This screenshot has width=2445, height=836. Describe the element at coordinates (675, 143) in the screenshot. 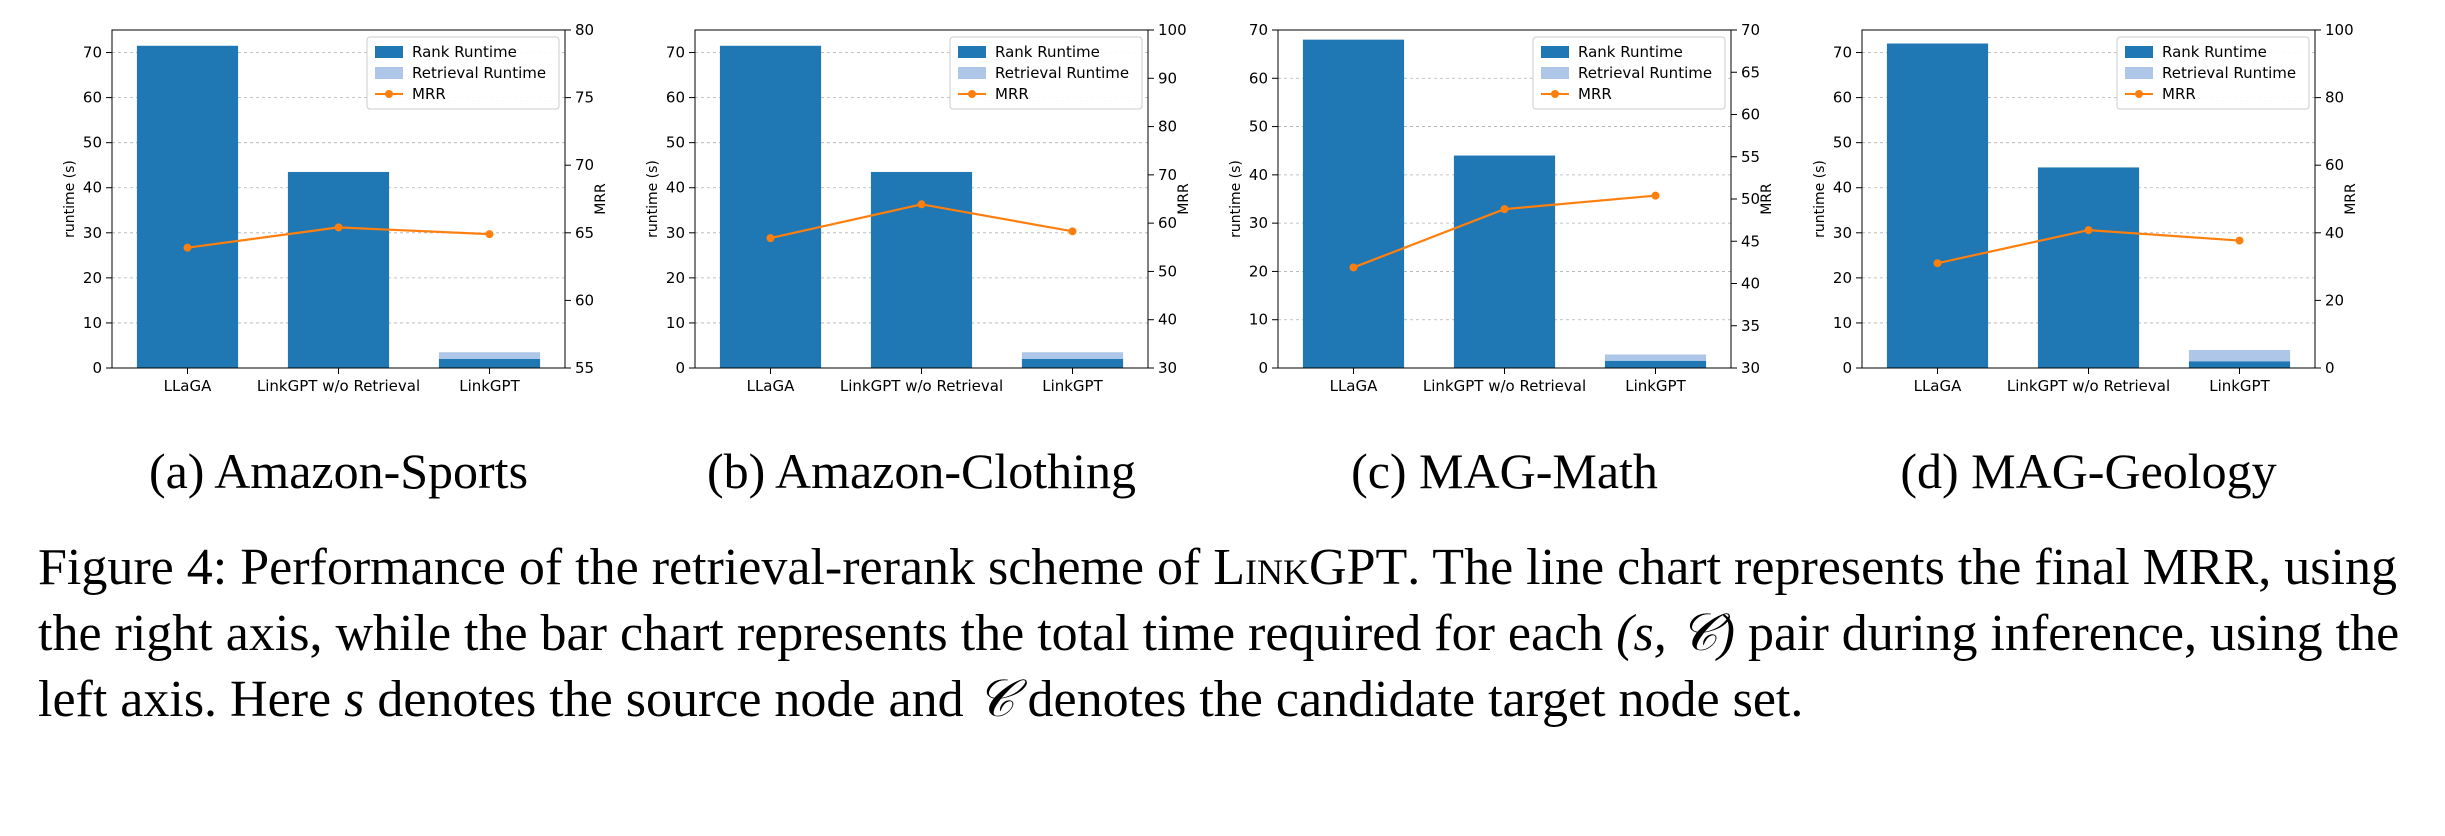

I see `y-left-tick-label: 50` at that location.